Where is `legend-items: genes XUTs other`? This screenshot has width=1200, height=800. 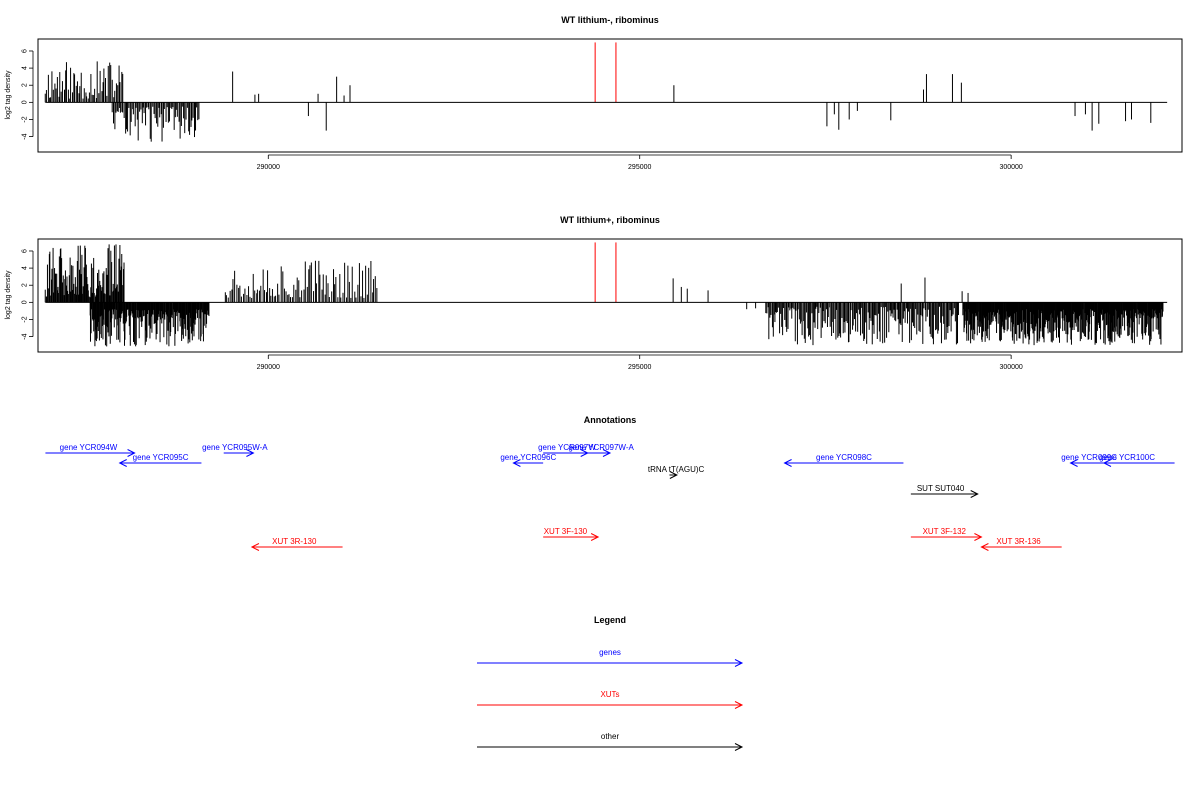
legend-items: genes XUTs other is located at coordinates (610, 699).